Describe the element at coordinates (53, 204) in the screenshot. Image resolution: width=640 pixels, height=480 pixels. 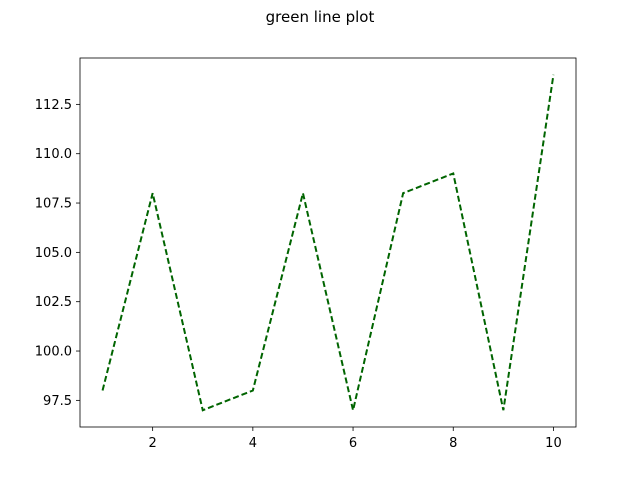
I see `y-tick-label: 107.5` at that location.